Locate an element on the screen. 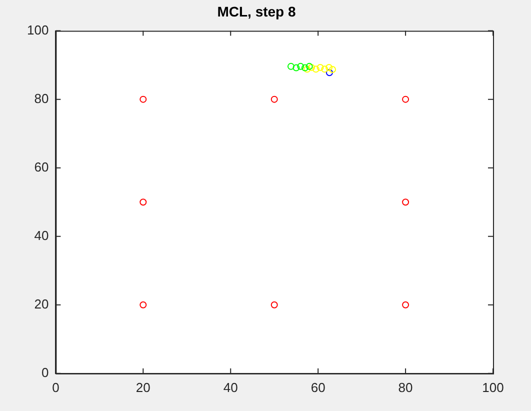 This screenshot has width=531, height=411. x-tick-label: 0 is located at coordinates (56, 387).